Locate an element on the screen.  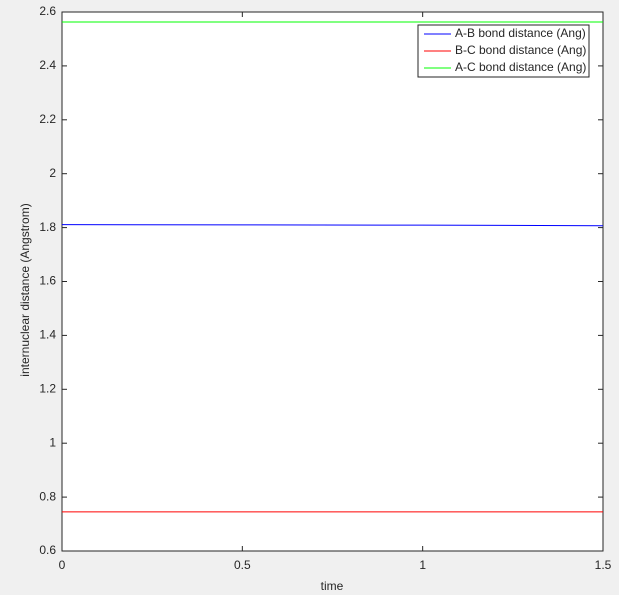
y-tick-label: 1.2 is located at coordinates (47, 388).